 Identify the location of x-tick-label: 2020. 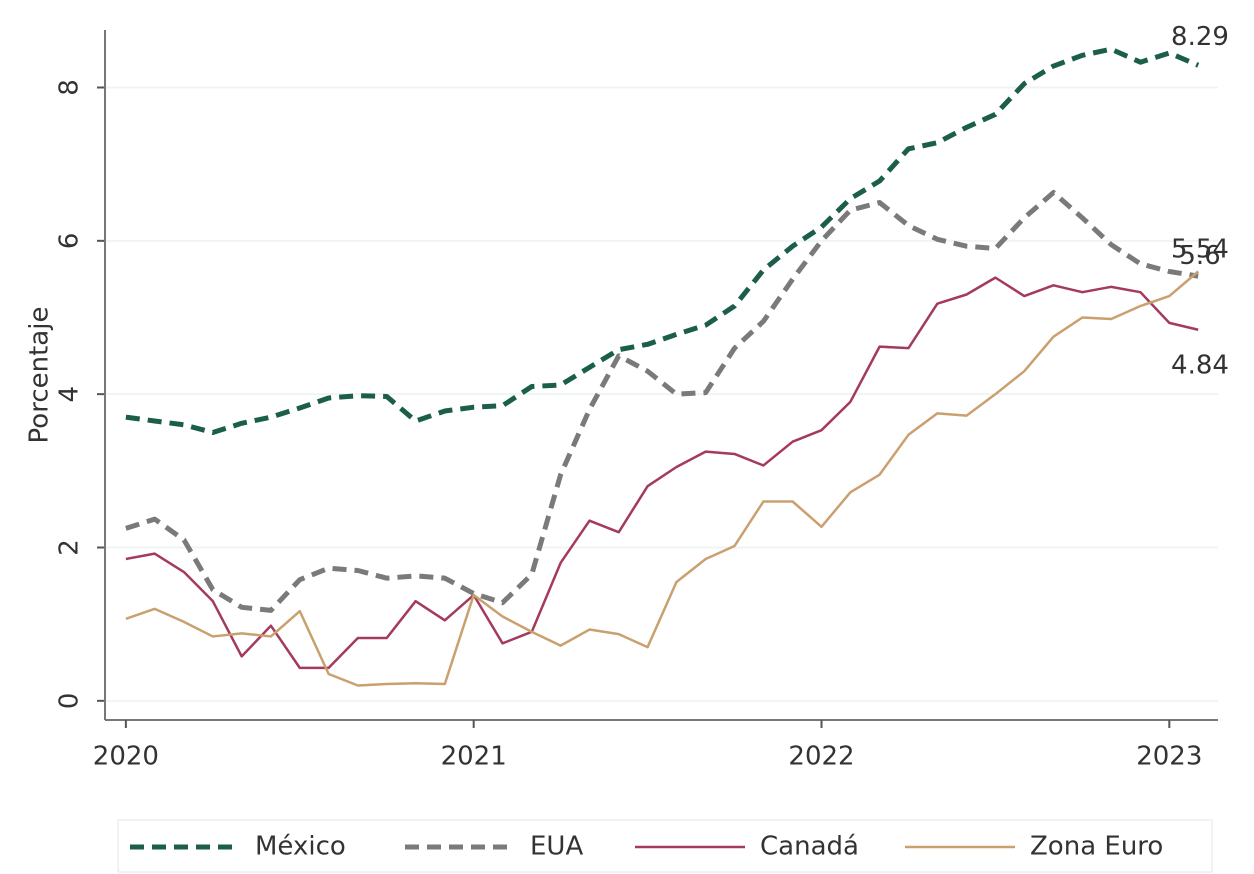
(126, 757).